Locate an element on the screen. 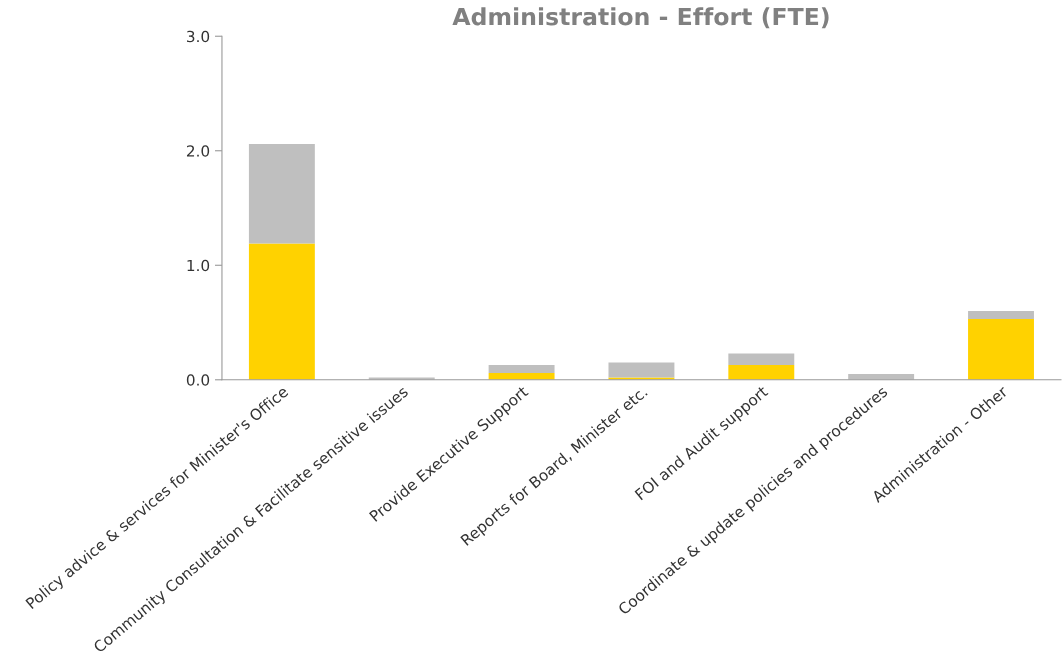  y-tick-label: 1.0 is located at coordinates (198, 265).